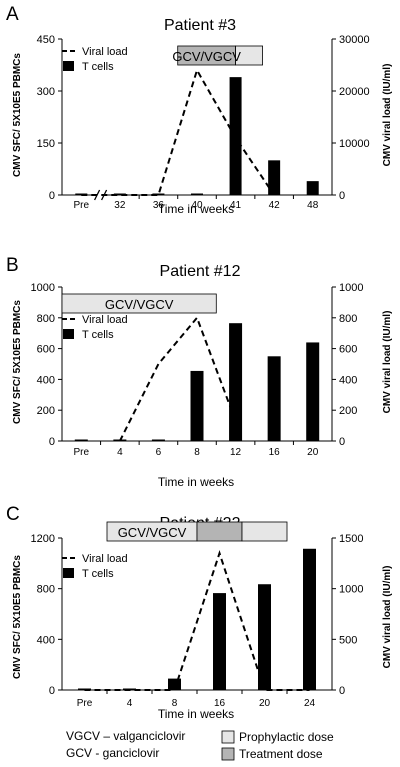  Describe the element at coordinates (13, 514) in the screenshot. I see `panel-letter-c: C` at that location.